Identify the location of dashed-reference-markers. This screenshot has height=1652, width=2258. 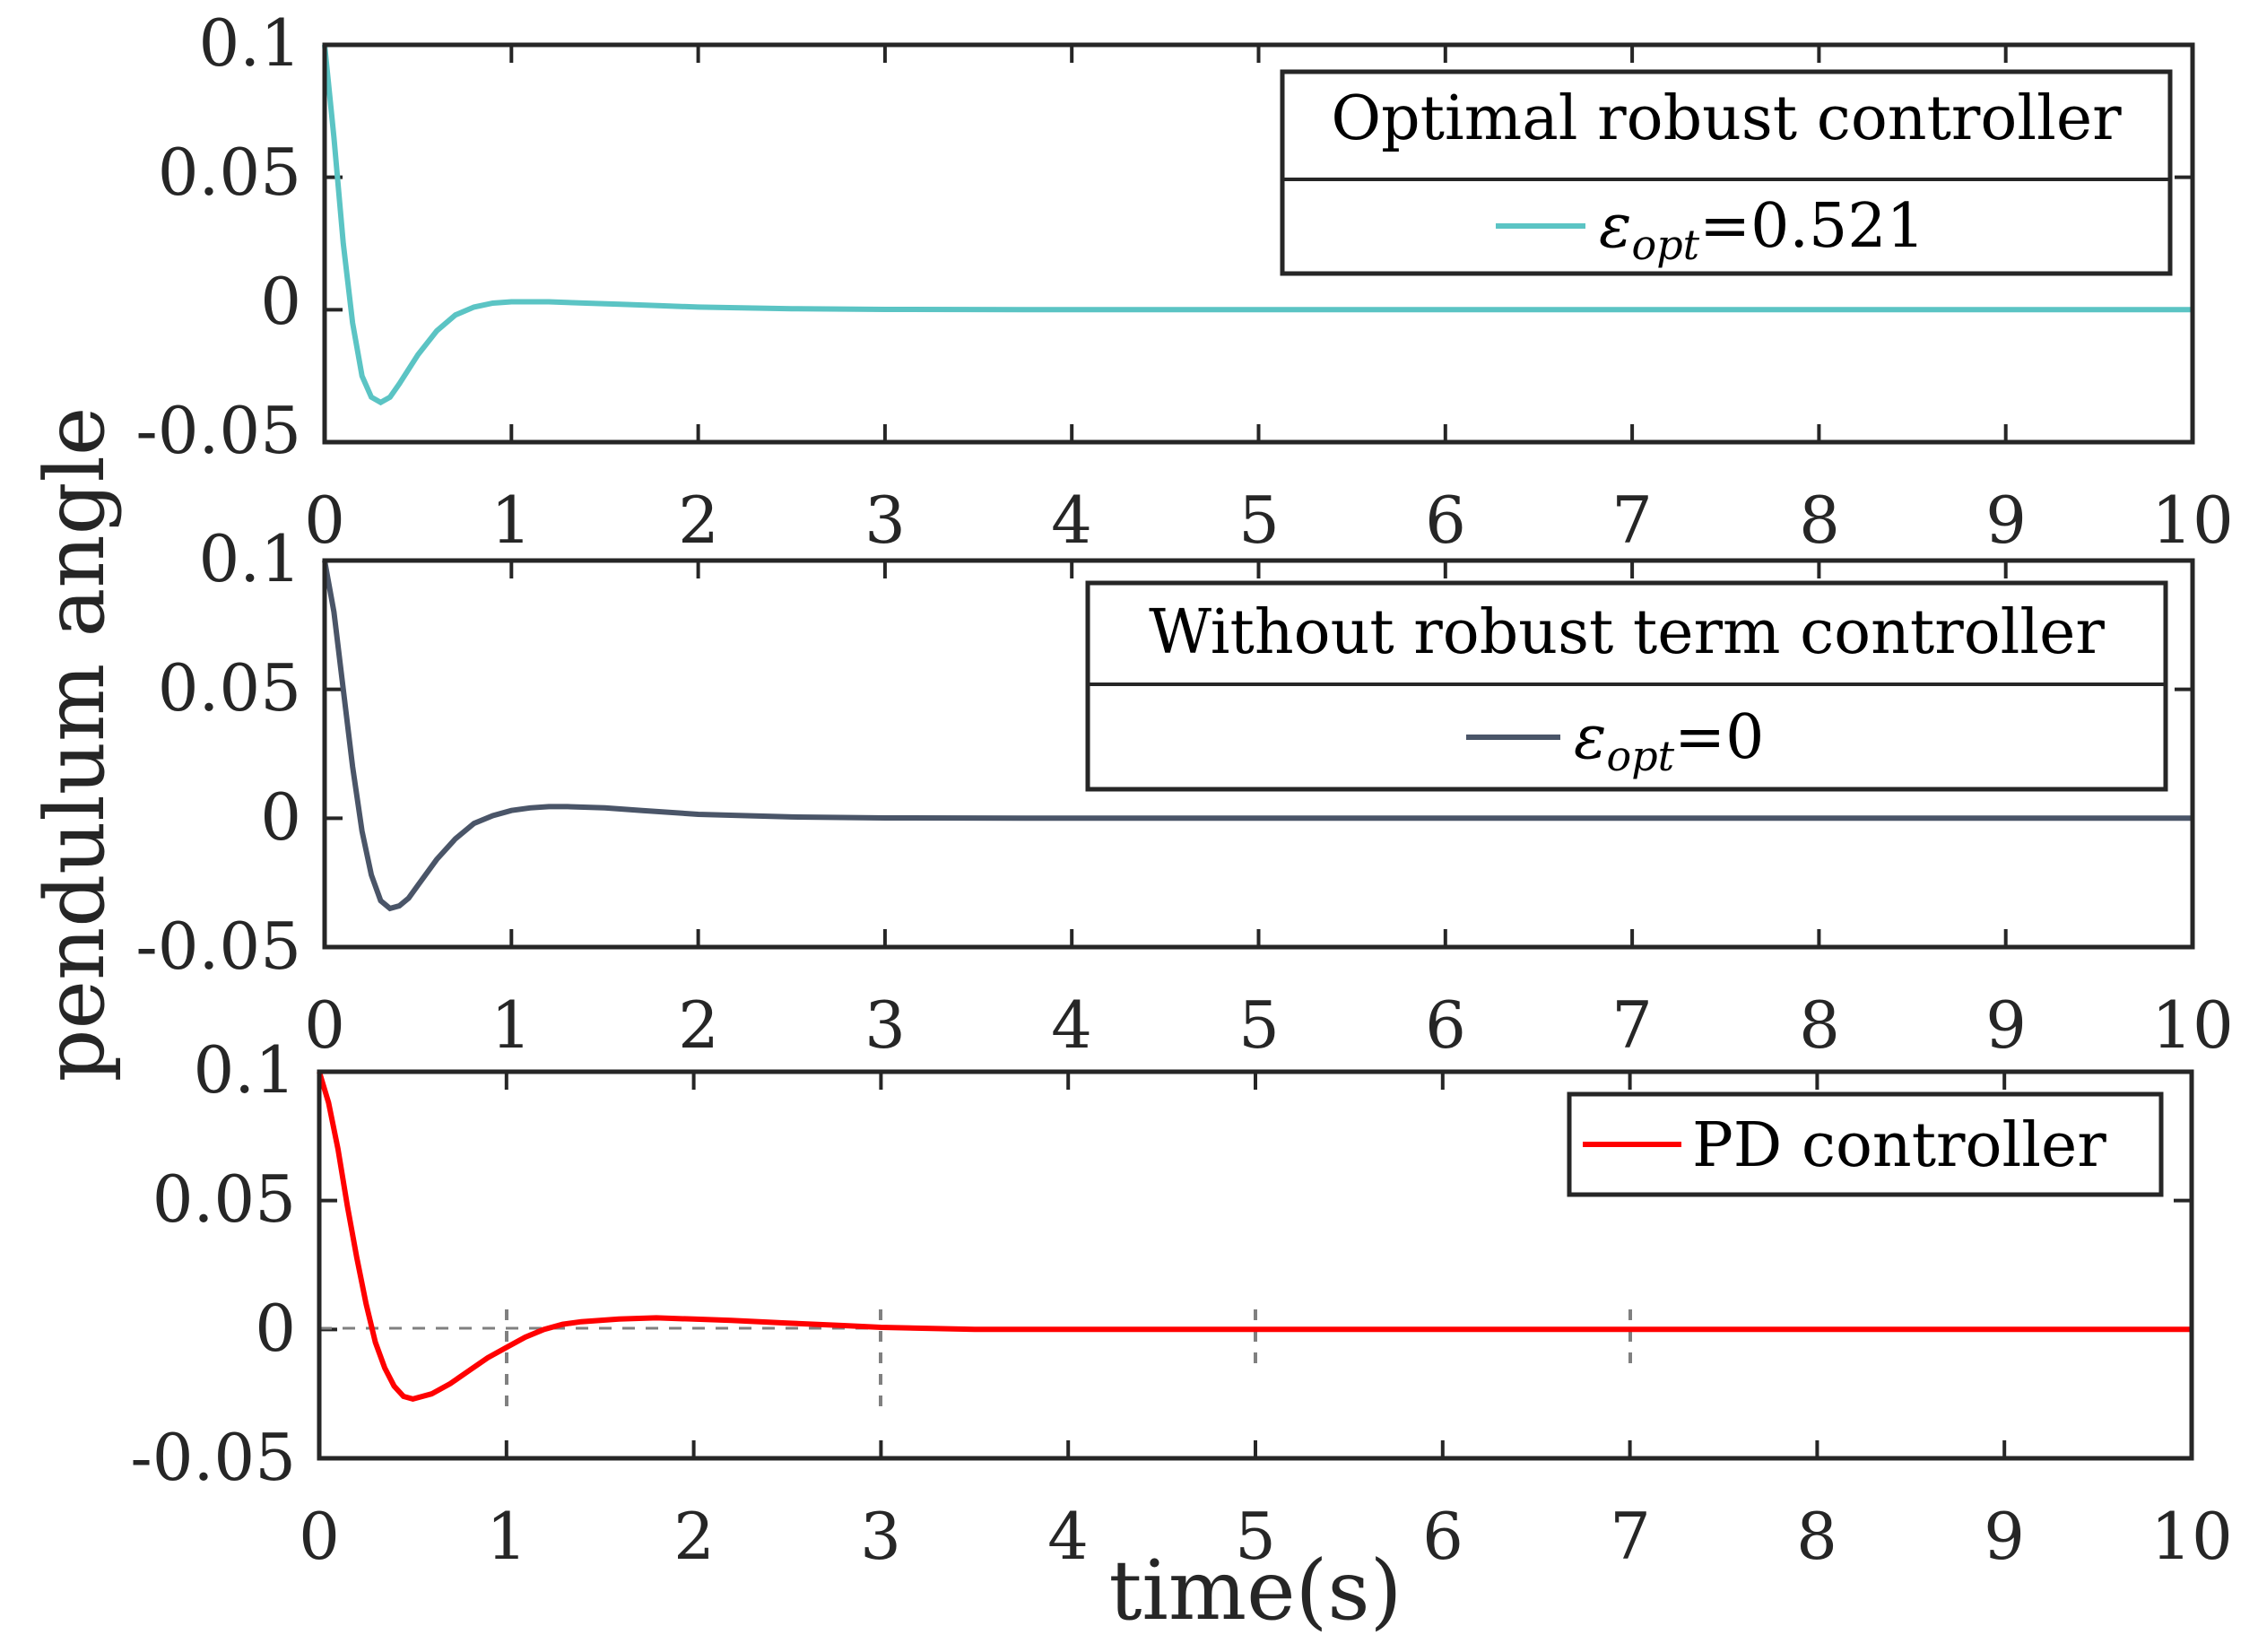
(1069, 1363).